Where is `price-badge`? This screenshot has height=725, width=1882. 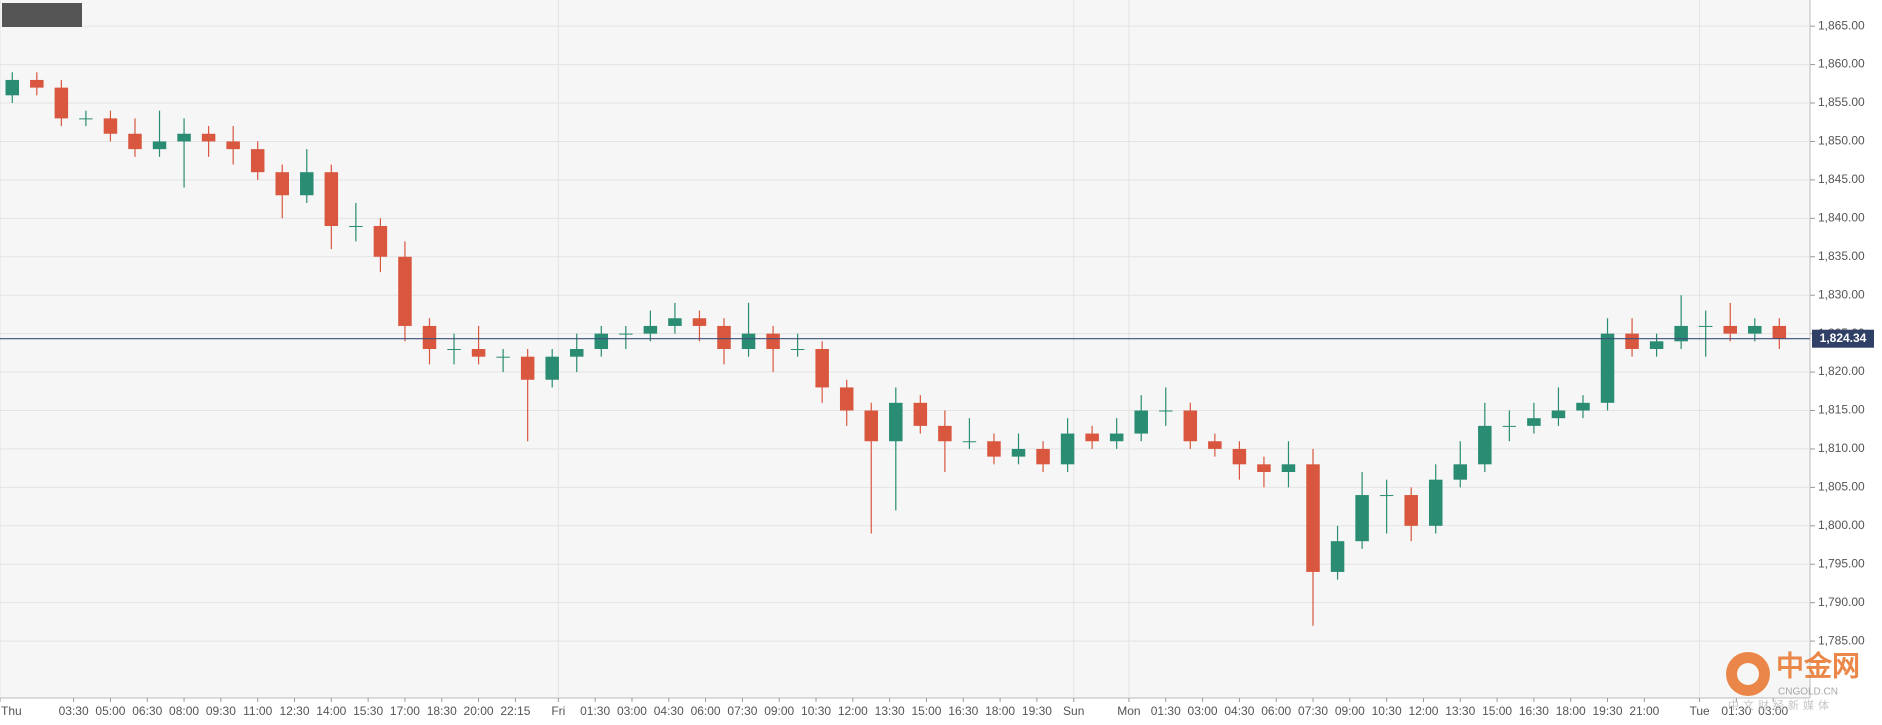 price-badge is located at coordinates (1843, 338).